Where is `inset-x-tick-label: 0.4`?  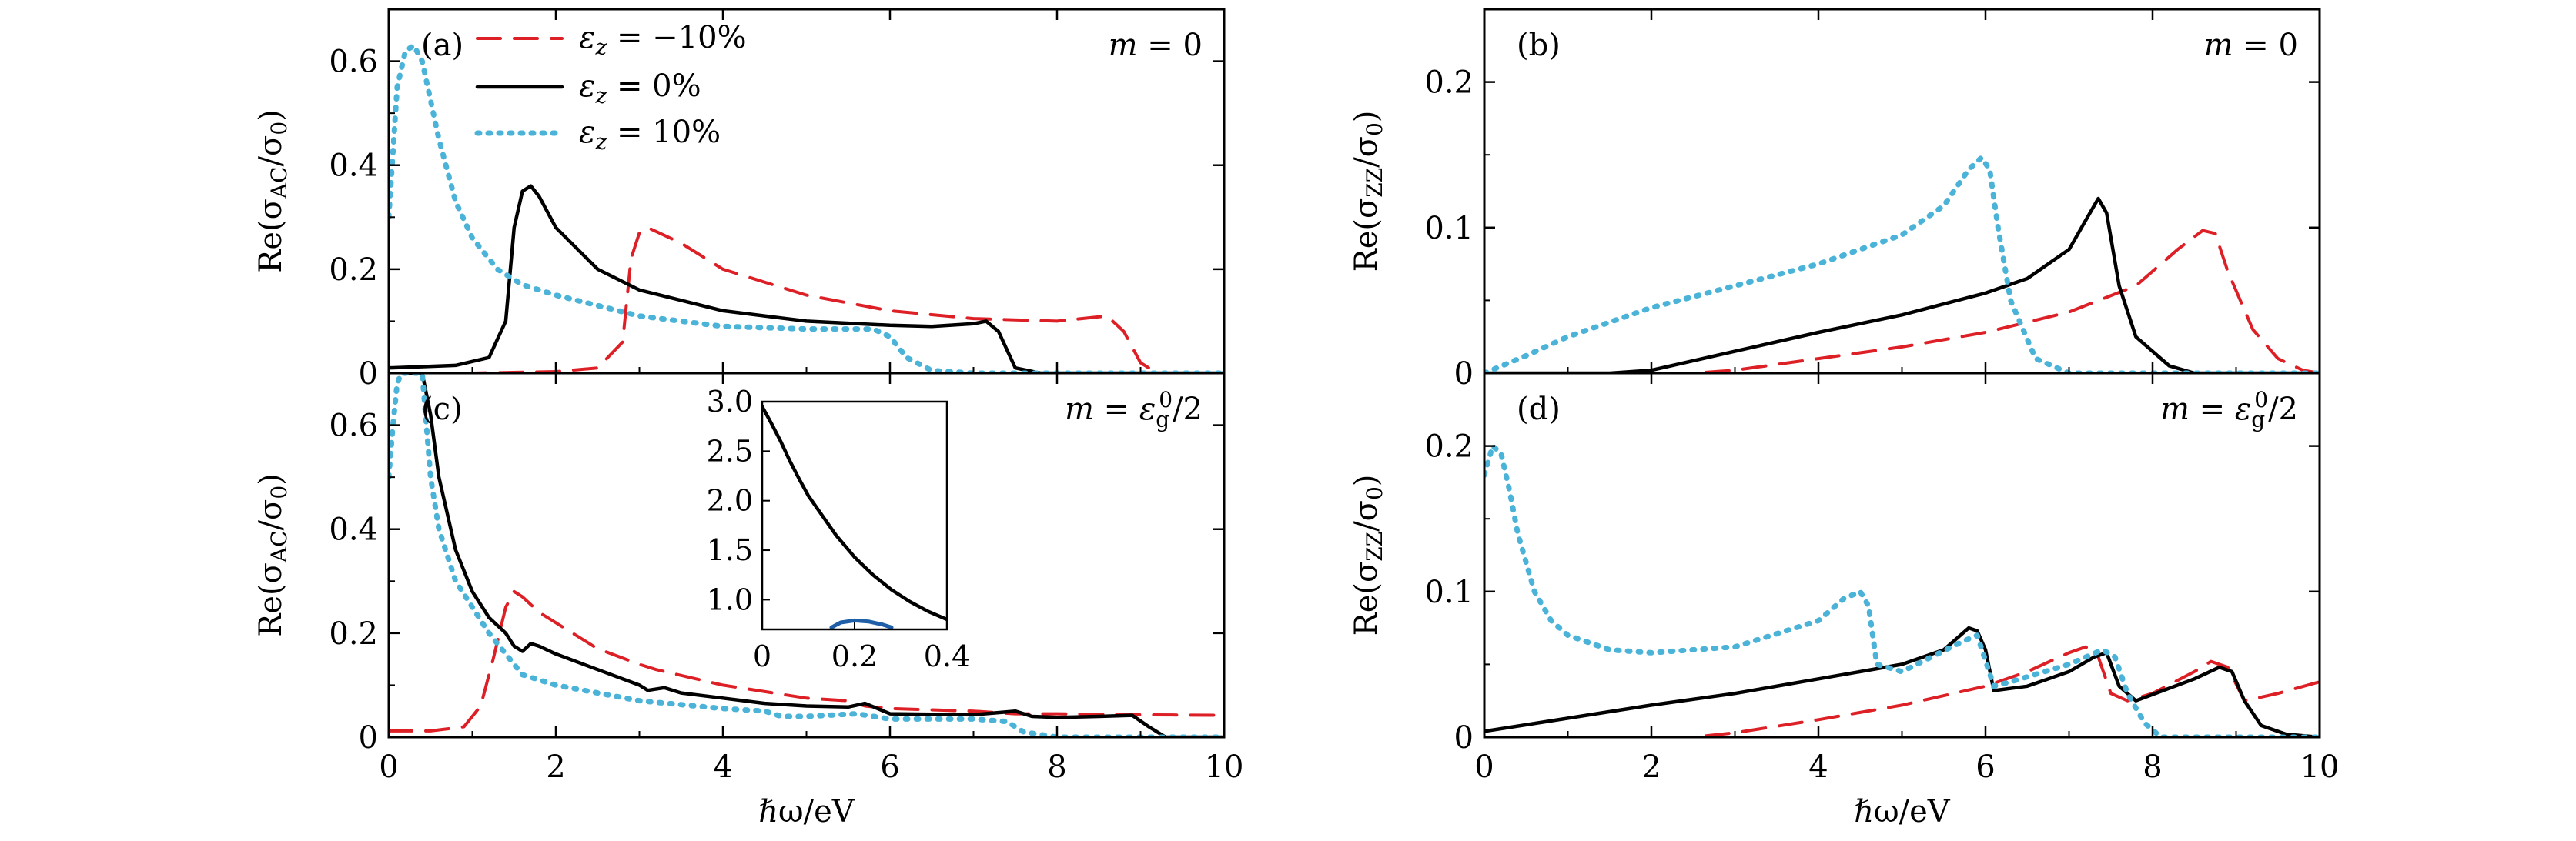
inset-x-tick-label: 0.4 is located at coordinates (947, 656).